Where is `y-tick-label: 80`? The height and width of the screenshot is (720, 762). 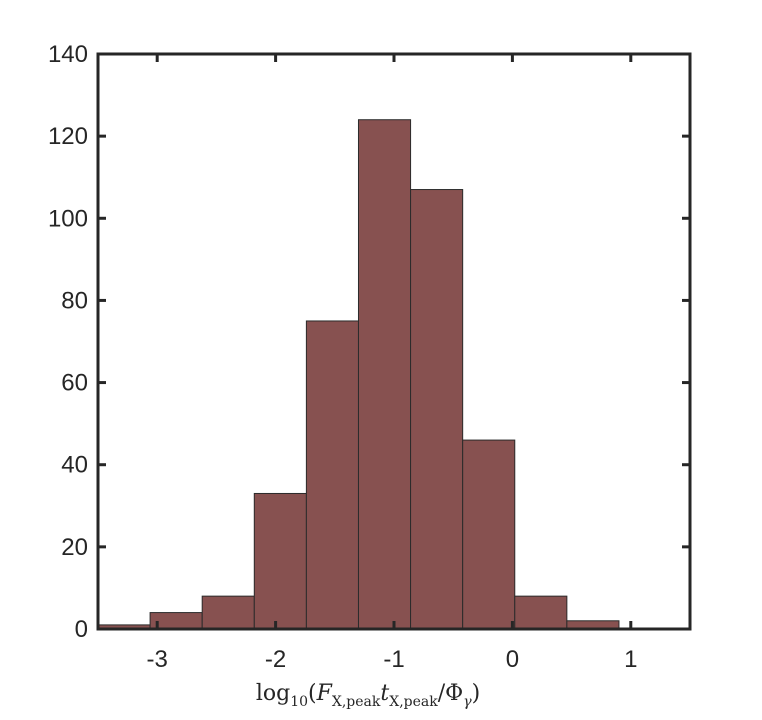 y-tick-label: 80 is located at coordinates (74, 300).